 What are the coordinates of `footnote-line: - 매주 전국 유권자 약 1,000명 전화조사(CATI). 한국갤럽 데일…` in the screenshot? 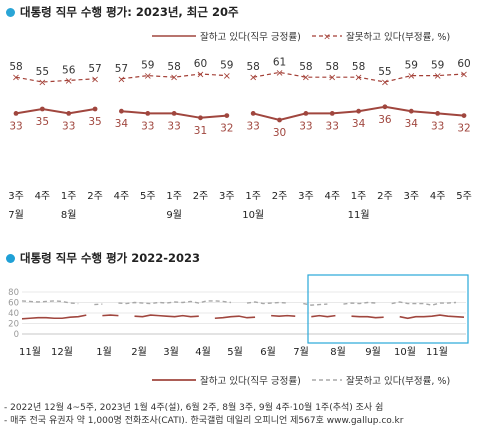 It's located at (204, 421).